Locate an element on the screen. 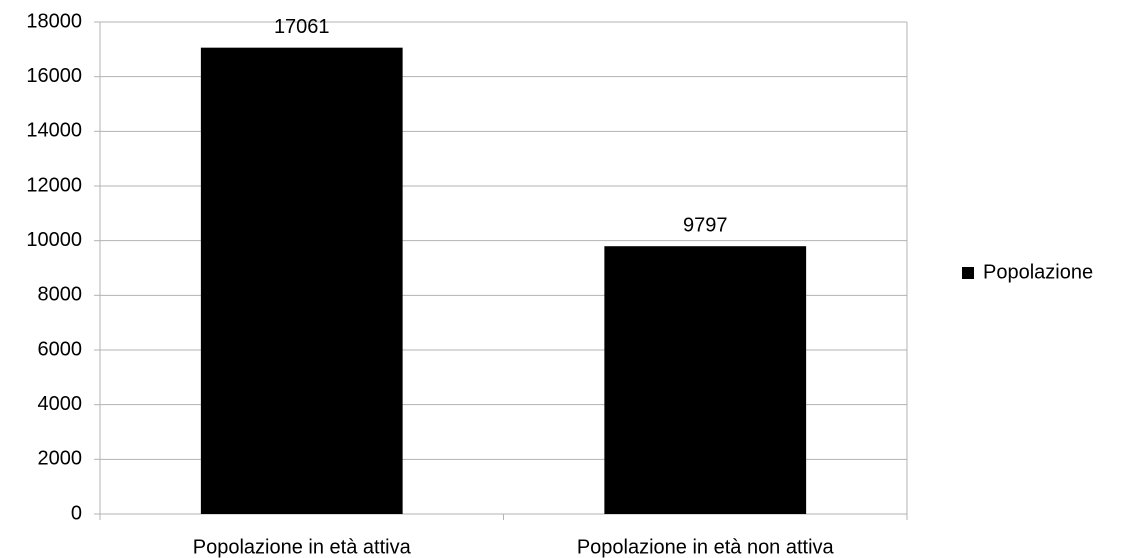  y-tick-label: 6000 is located at coordinates (60, 349).